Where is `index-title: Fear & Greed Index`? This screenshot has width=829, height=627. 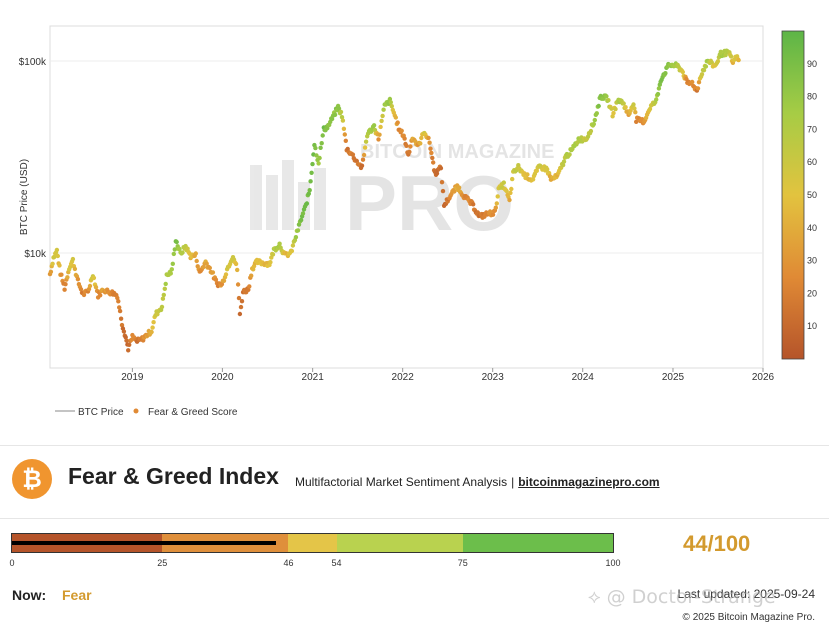 index-title: Fear & Greed Index is located at coordinates (173, 476).